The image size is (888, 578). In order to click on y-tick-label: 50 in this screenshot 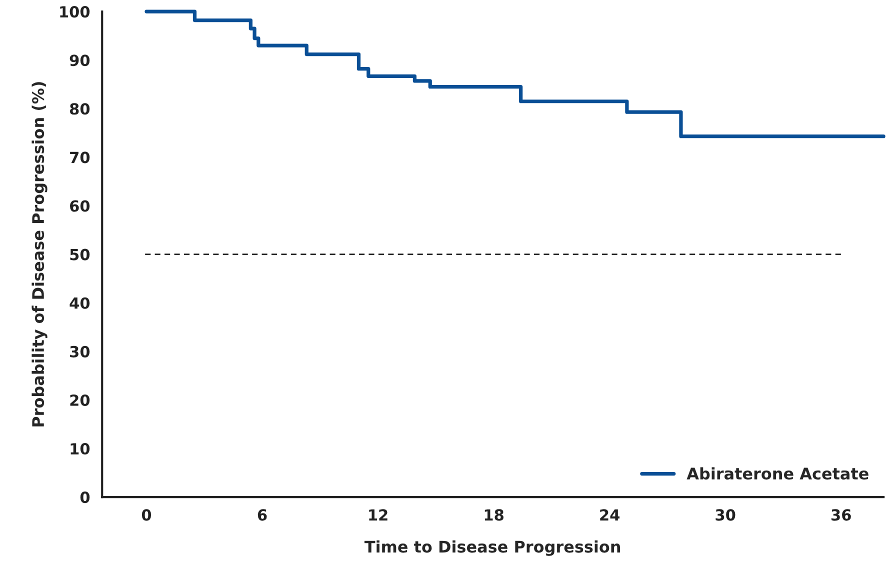, I will do `click(80, 254)`.